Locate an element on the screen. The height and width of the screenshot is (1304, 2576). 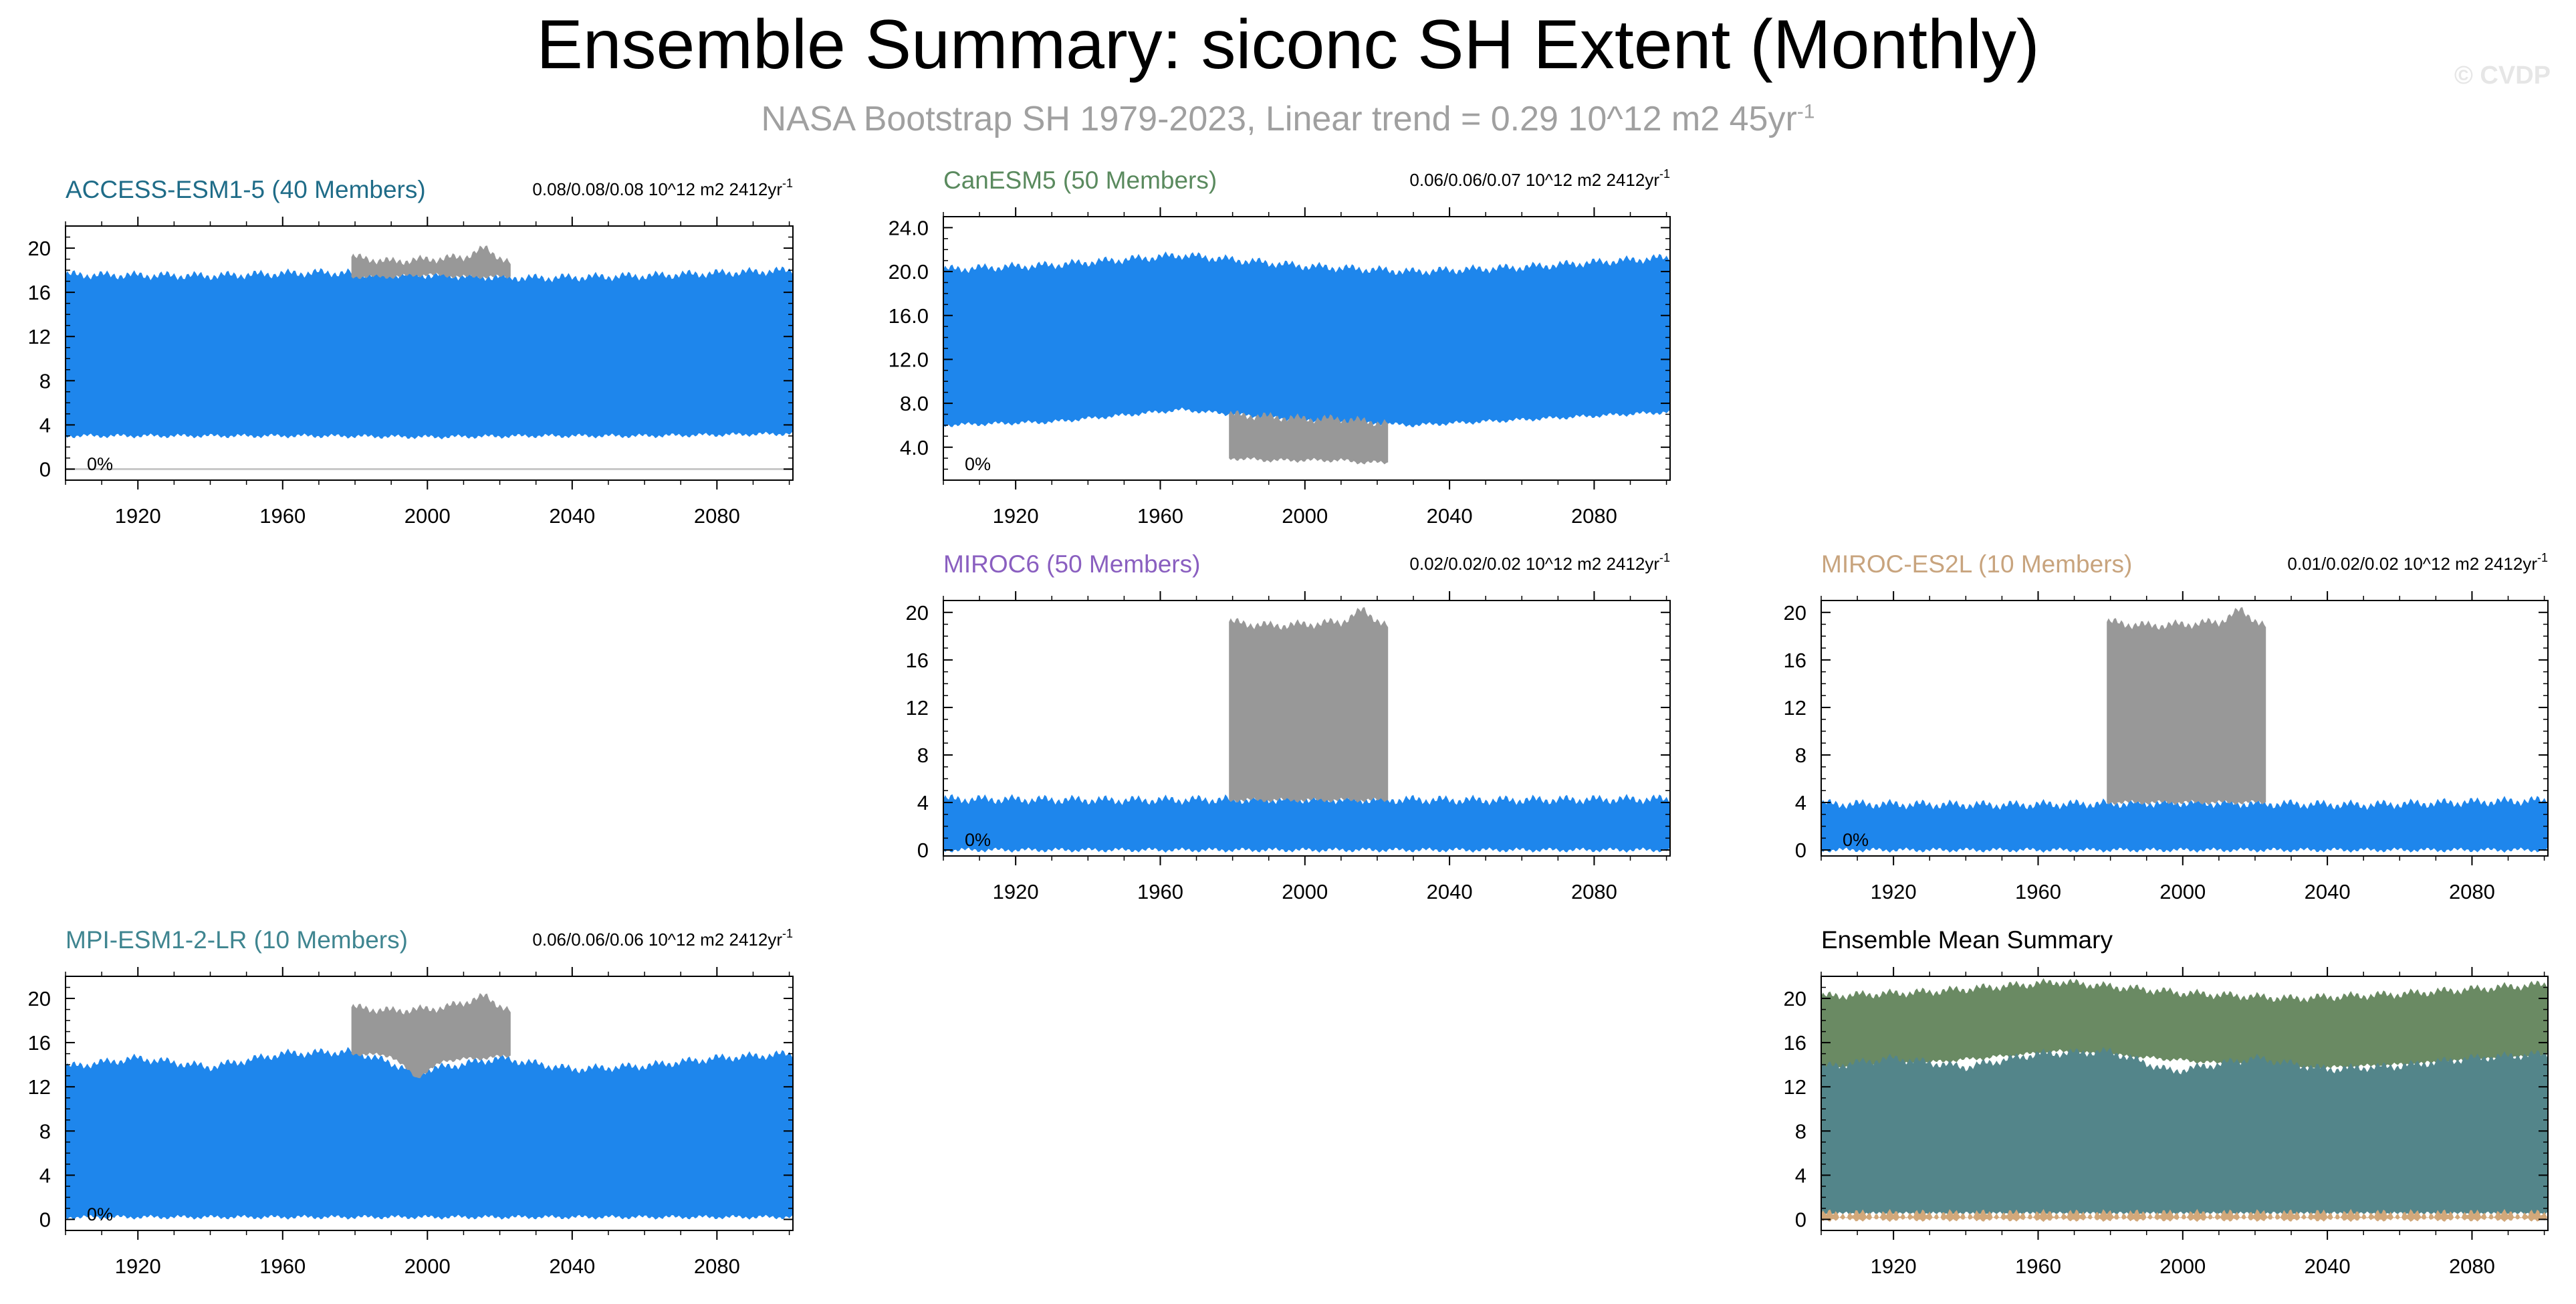
ensemble-band is located at coordinates (429, 352).